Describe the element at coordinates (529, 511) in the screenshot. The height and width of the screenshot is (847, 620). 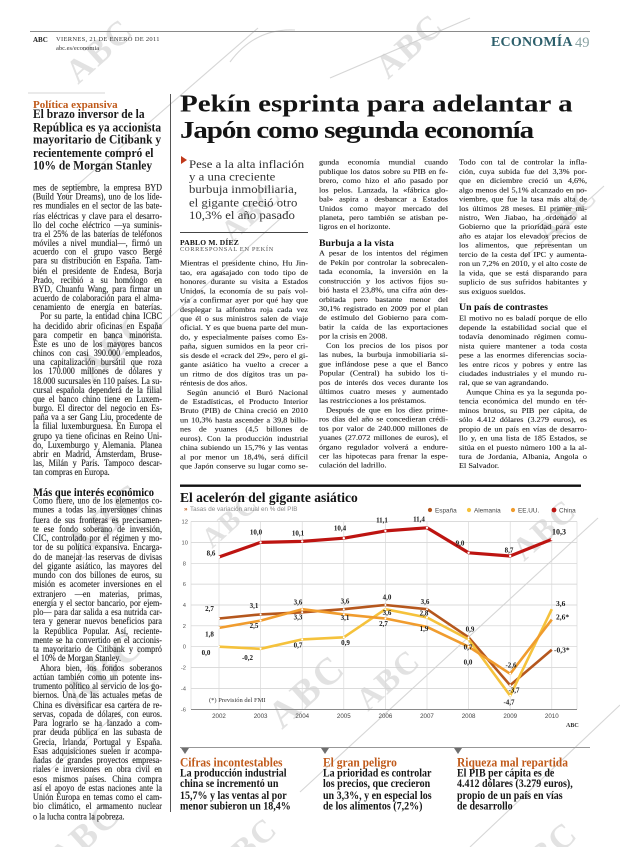
I see `svg-text: EE.UU.` at that location.